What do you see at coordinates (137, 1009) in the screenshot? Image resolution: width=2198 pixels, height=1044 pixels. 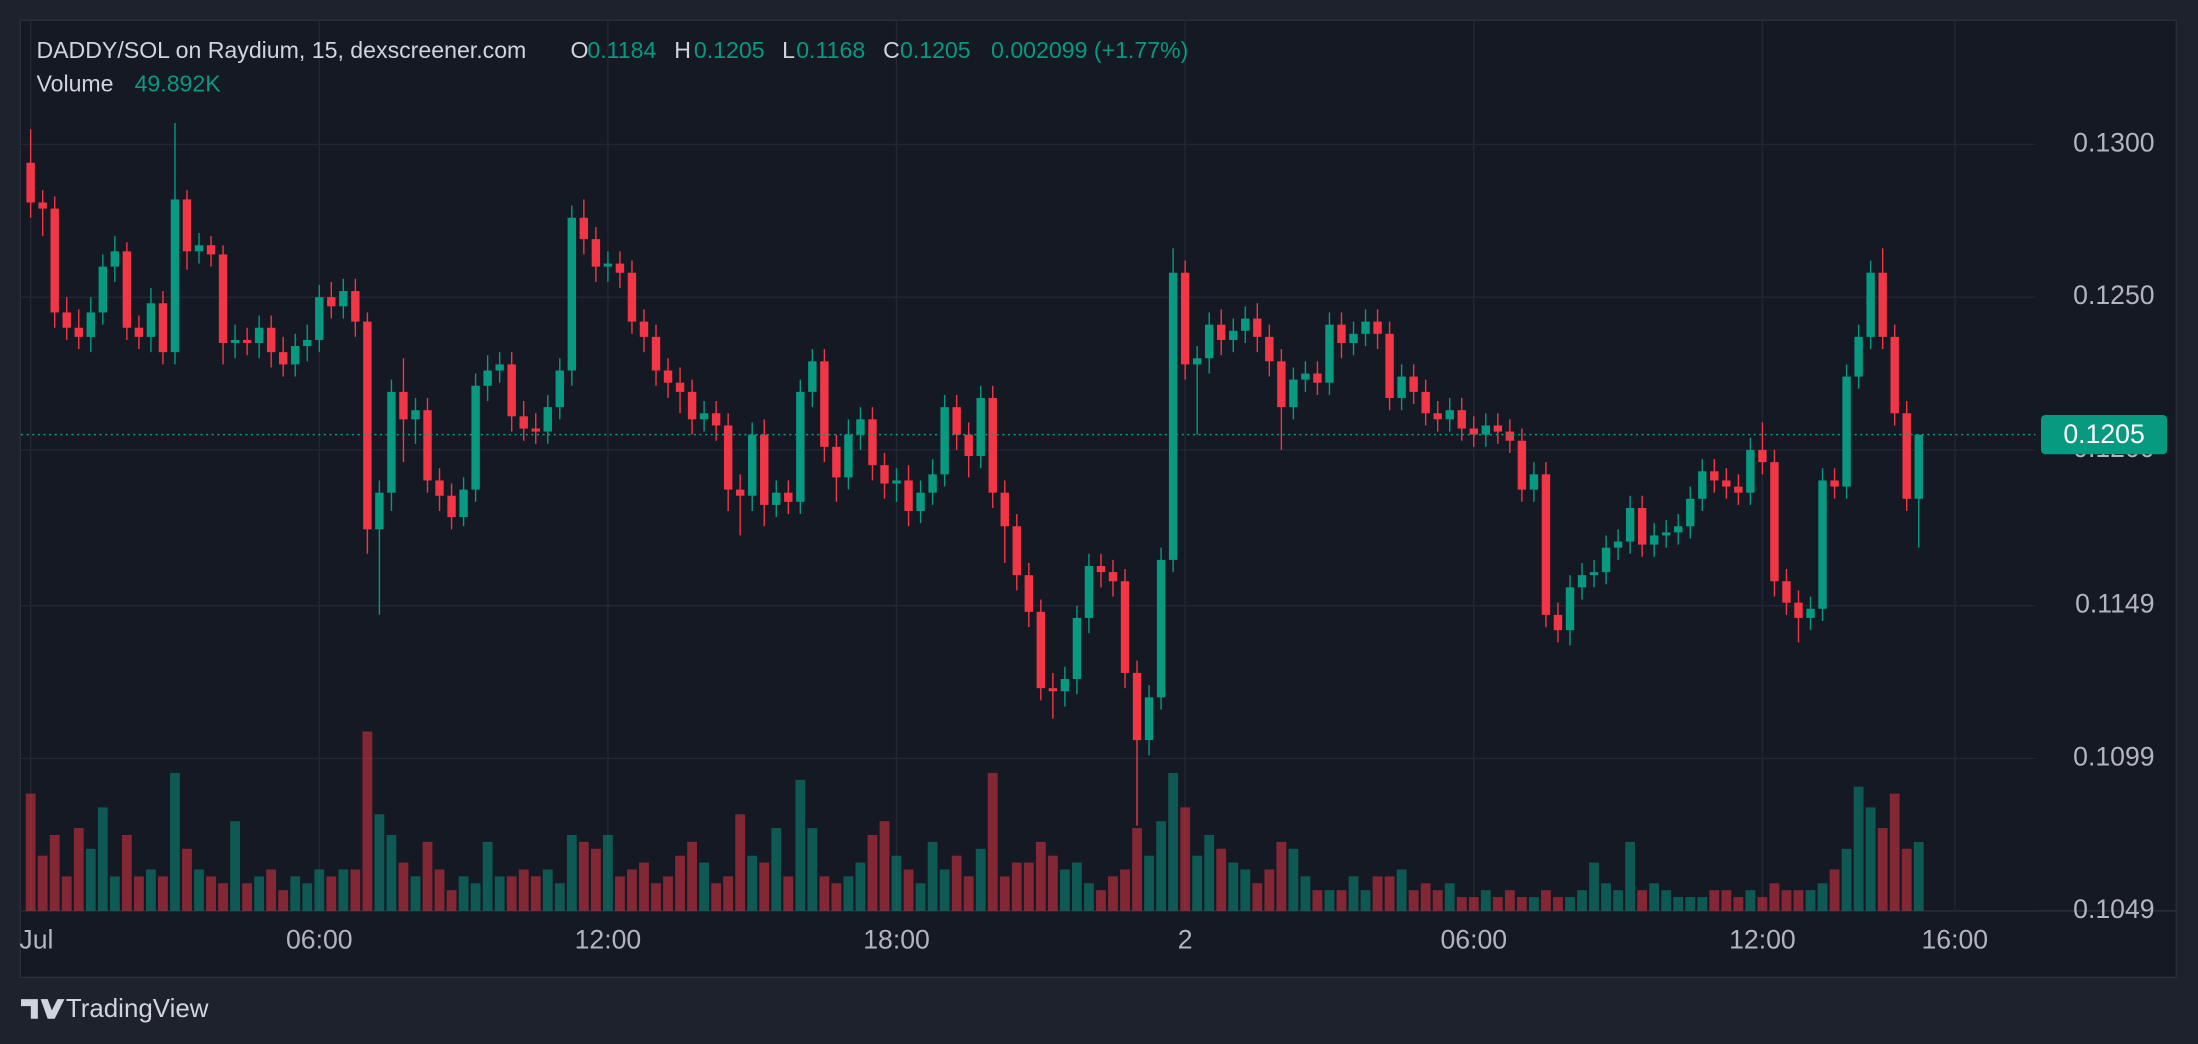 I see `brand-name: TradingView` at bounding box center [137, 1009].